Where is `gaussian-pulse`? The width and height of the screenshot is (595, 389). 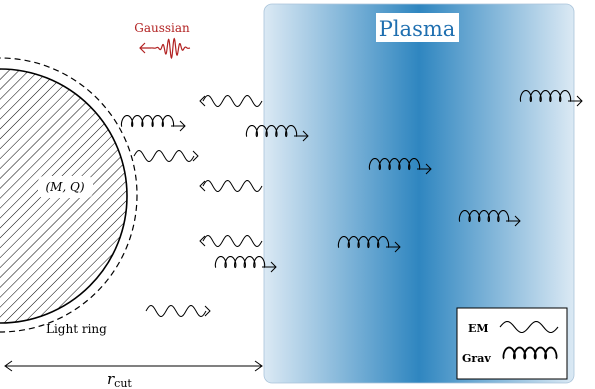 gaussian-pulse is located at coordinates (165, 48).